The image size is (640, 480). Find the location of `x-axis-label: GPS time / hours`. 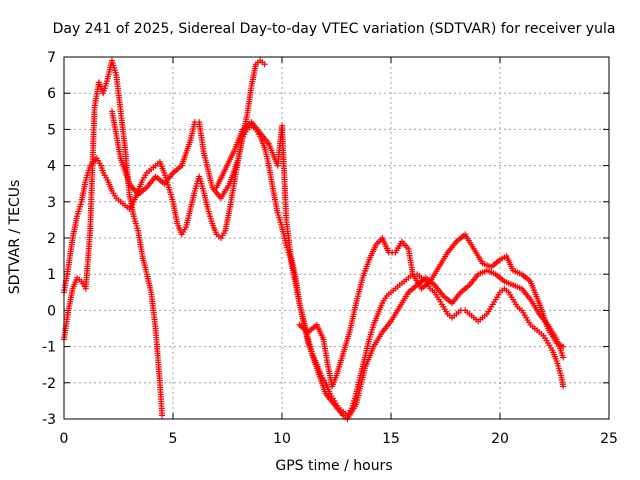

x-axis-label: GPS time / hours is located at coordinates (333, 466).